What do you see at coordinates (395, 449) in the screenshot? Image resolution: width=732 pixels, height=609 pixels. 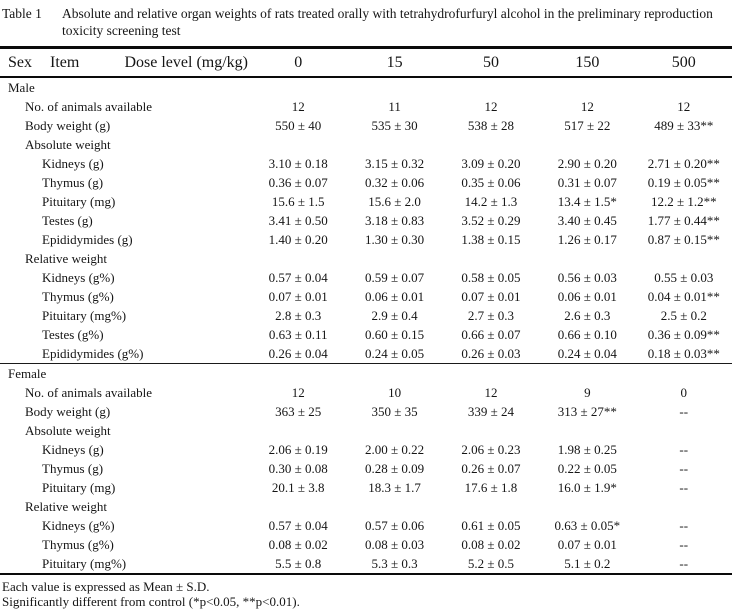 I see `value-cell: 2.00 ± 0.22` at bounding box center [395, 449].